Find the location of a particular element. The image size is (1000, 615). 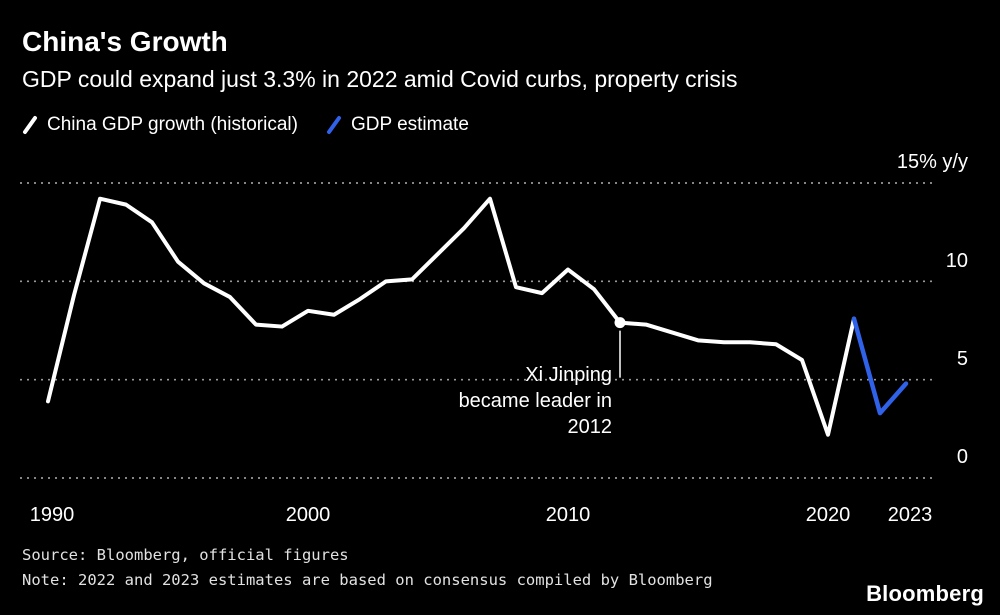

legend-label-estimate: GDP estimate is located at coordinates (409, 124).